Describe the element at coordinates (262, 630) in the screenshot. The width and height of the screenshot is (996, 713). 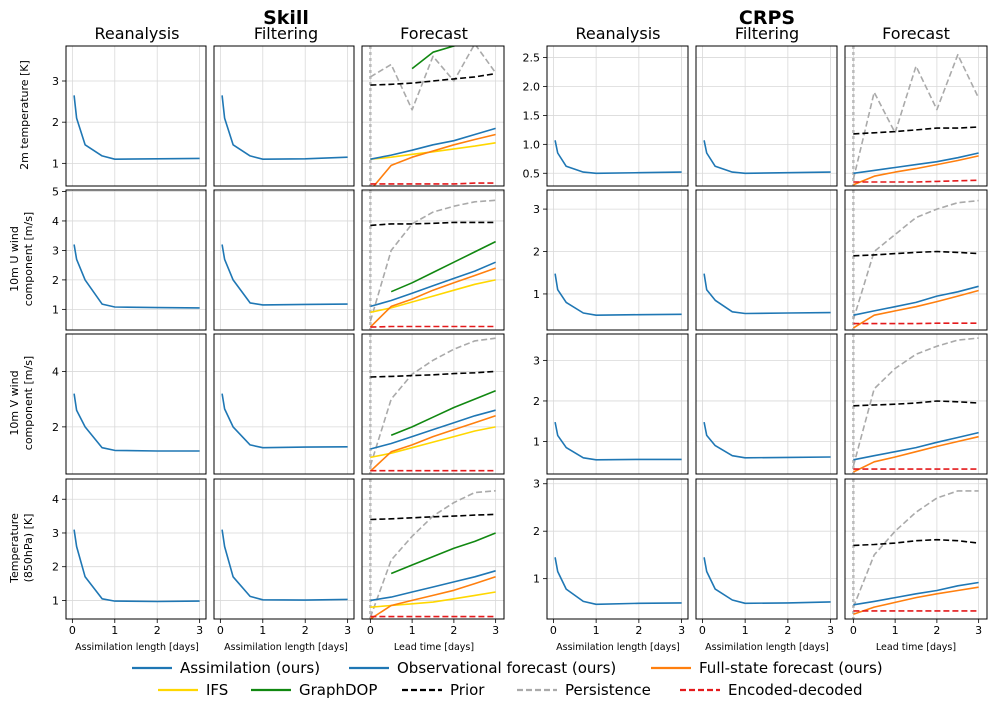
I see `skill-temperature-850hpa-k-filtering-xtick-label: 1` at that location.